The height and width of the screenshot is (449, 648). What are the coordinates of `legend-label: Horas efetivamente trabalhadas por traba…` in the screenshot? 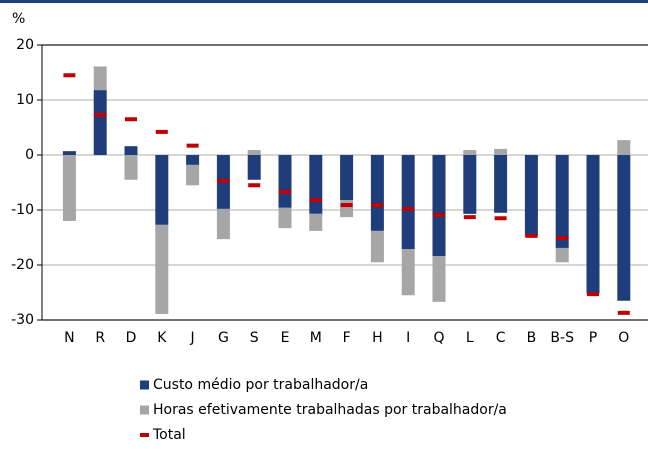 It's located at (330, 410).